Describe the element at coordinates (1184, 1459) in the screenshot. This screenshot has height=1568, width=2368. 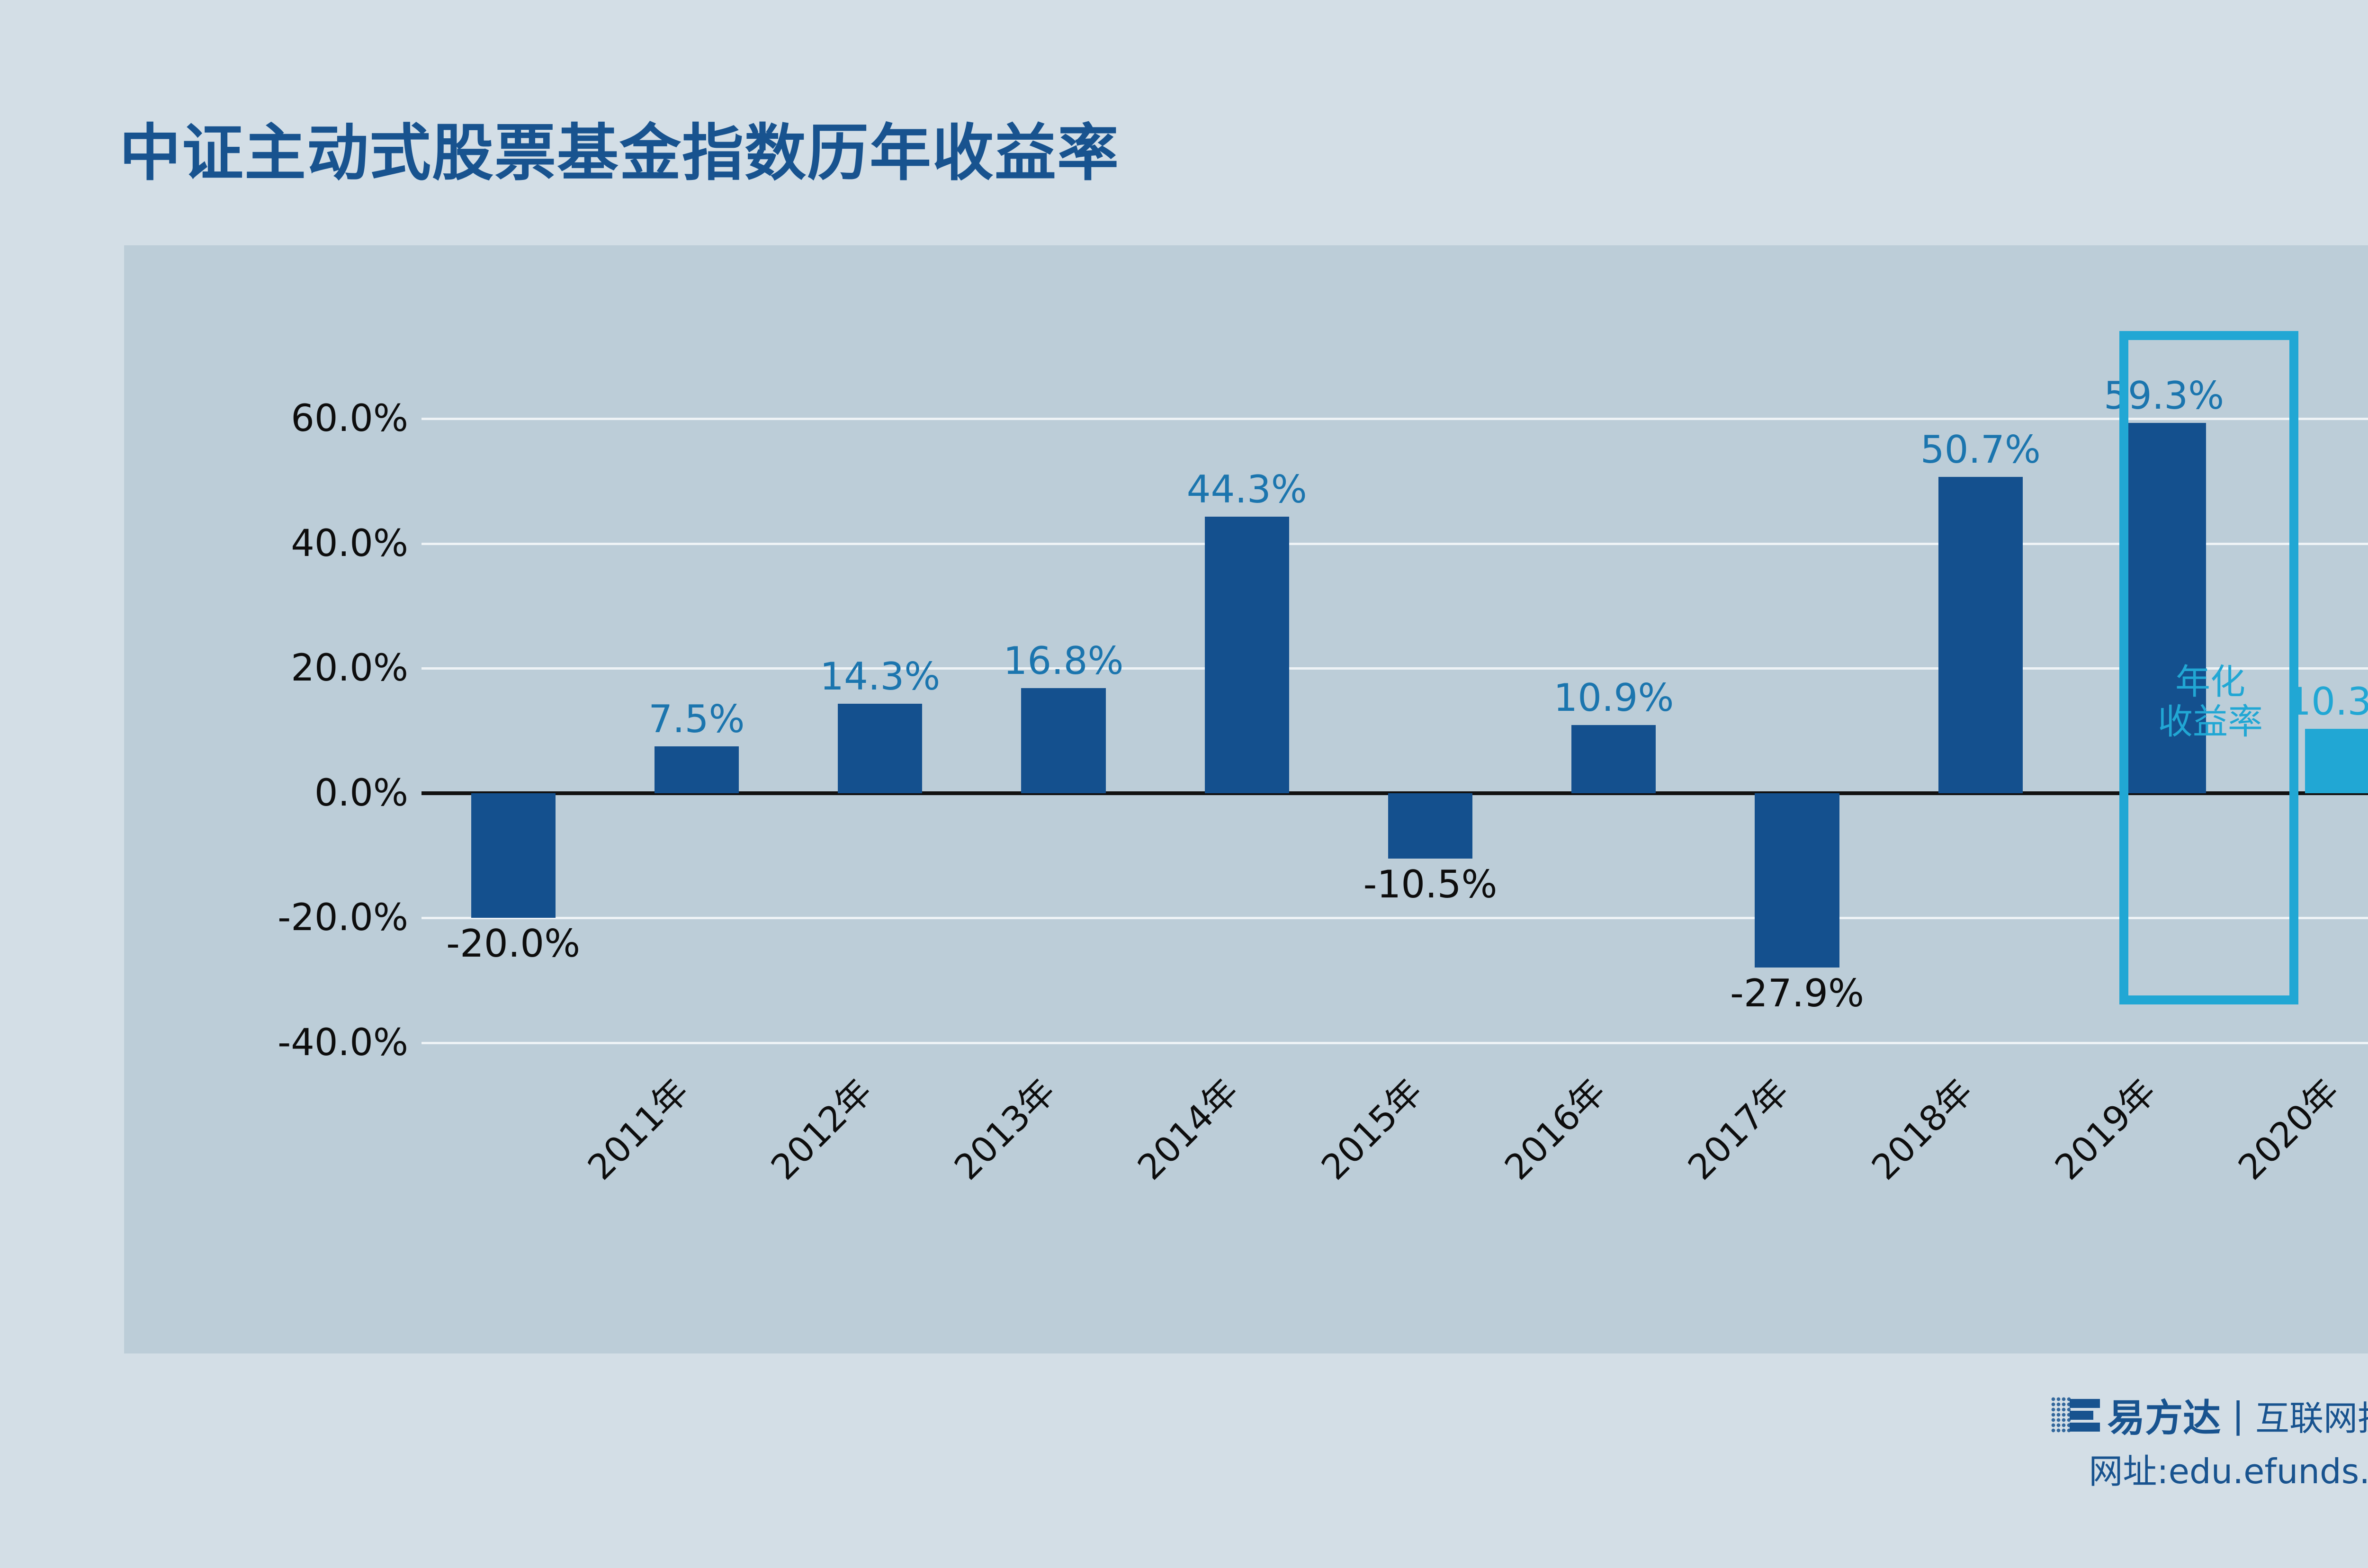
I see `footer: 易方达 | 互联网投教基地 网址:edu.efunds.com.cn` at that location.